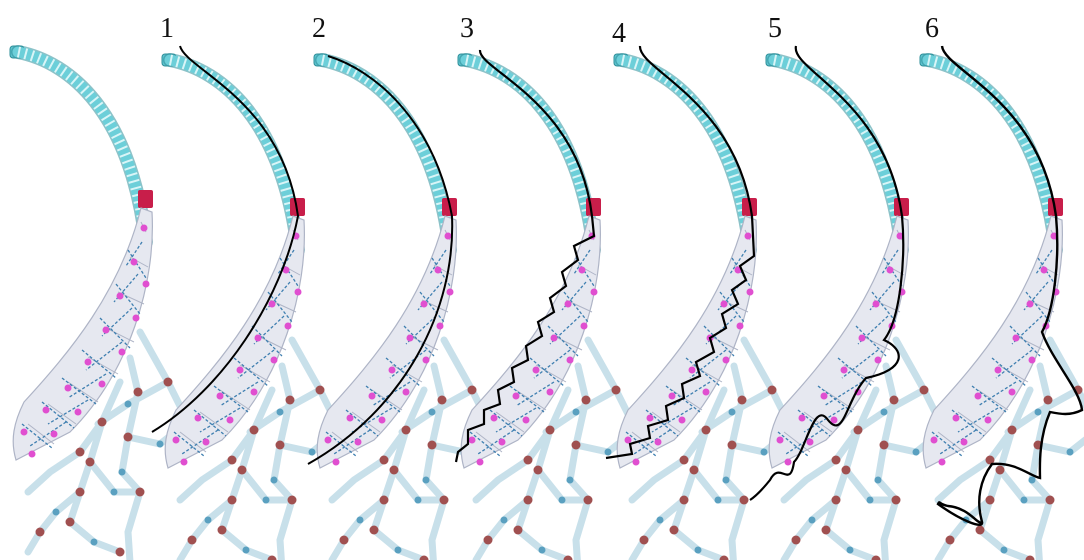 The height and width of the screenshot is (560, 1084). What do you see at coordinates (775, 28) in the screenshot?
I see `panel-number-5: 5` at bounding box center [775, 28].